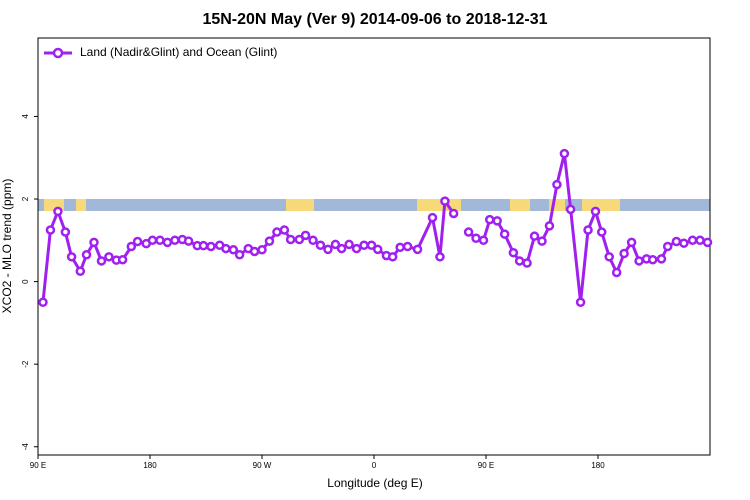  Describe the element at coordinates (58, 53) in the screenshot. I see `legend-marker` at that location.